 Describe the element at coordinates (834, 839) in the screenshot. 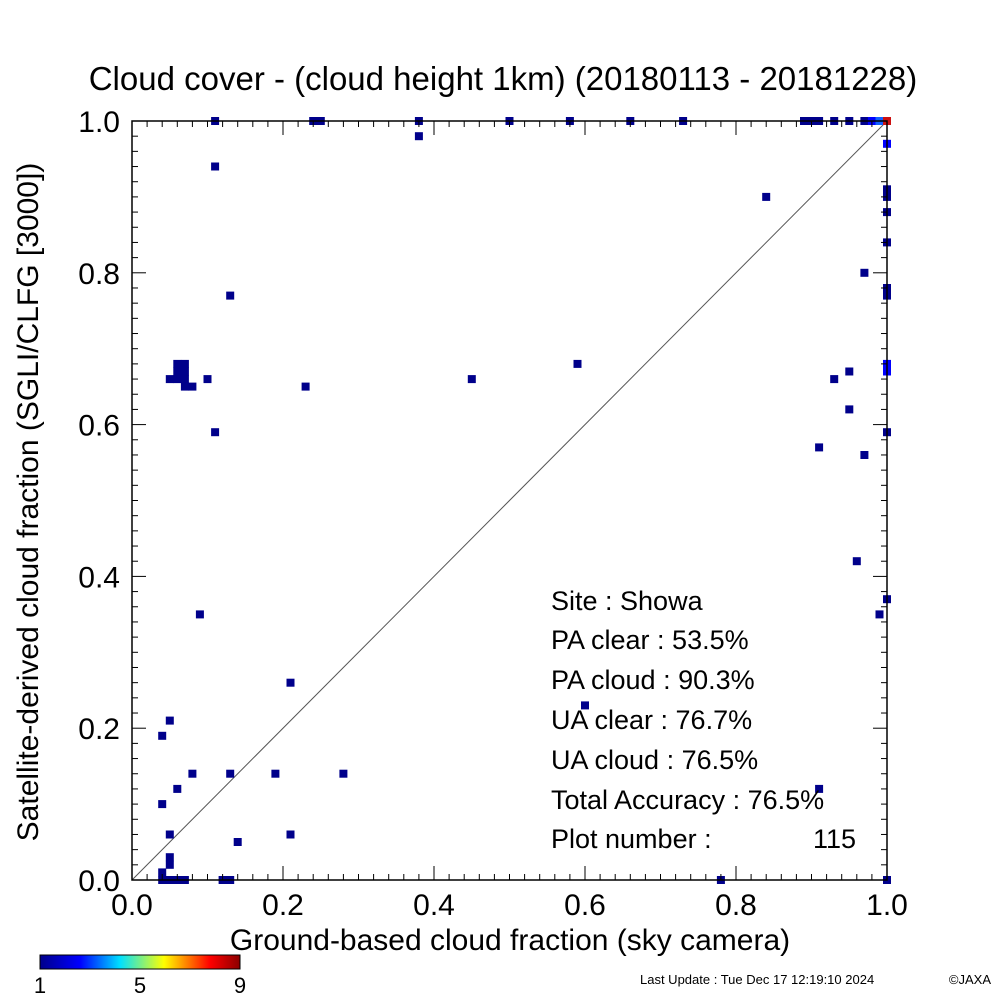

I see `plot-number-value: 115` at that location.